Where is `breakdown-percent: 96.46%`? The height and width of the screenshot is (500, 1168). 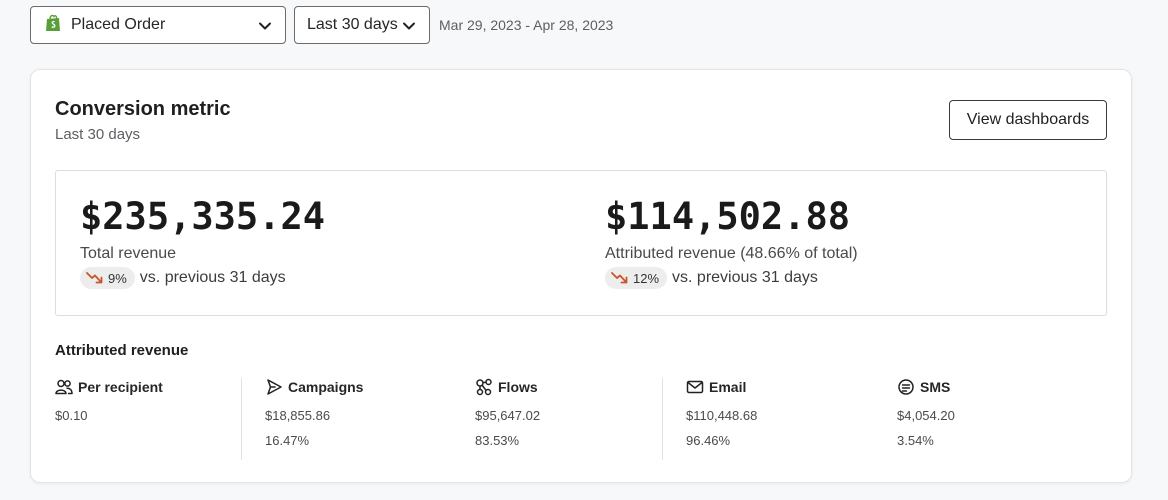 breakdown-percent: 96.46% is located at coordinates (708, 440).